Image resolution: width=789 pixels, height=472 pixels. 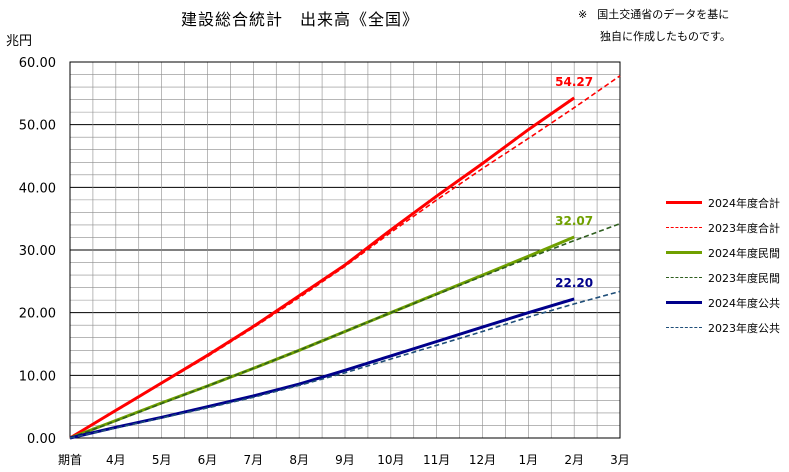 What do you see at coordinates (744, 278) in the screenshot?
I see `legend-label: 2023年度民間` at bounding box center [744, 278].